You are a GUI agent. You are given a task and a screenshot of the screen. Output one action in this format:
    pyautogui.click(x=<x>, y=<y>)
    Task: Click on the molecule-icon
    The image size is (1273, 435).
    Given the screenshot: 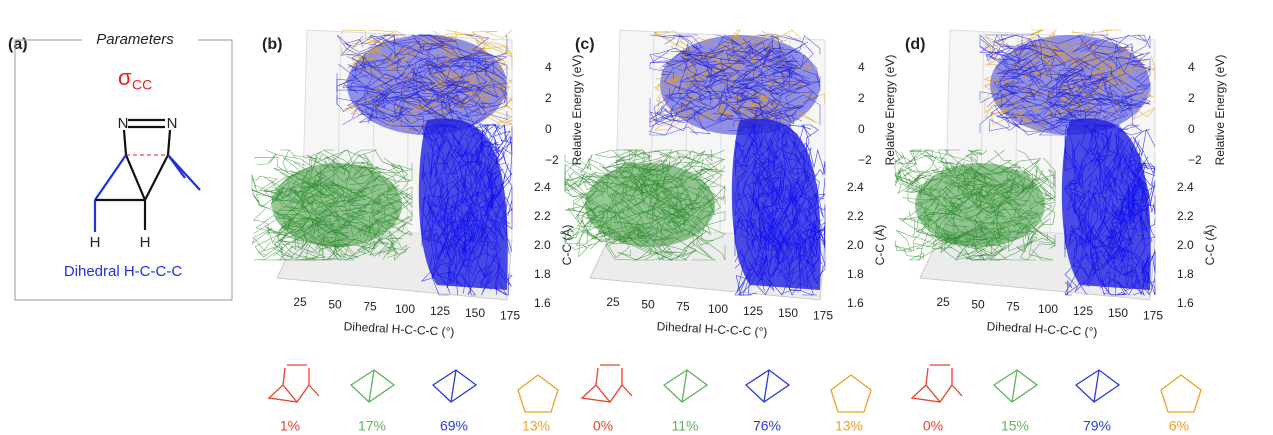 What is the action you would take?
    pyautogui.click(x=1015, y=386)
    